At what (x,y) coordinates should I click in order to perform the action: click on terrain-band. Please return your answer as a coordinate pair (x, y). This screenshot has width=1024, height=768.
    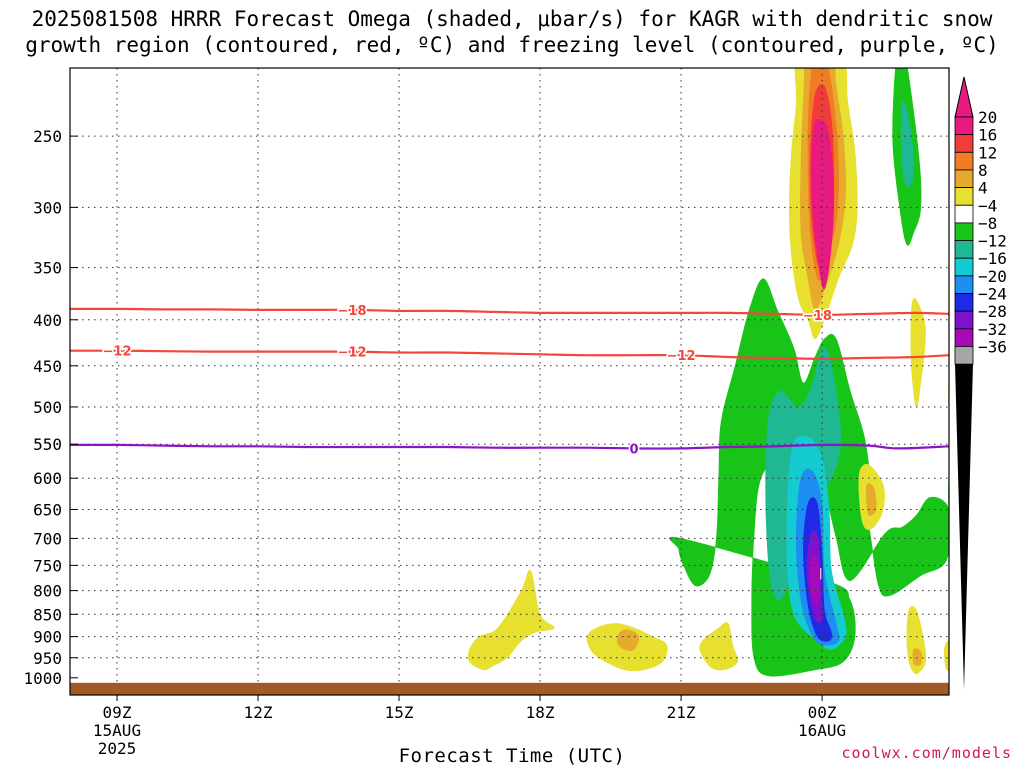
    Looking at the image, I should click on (509, 688).